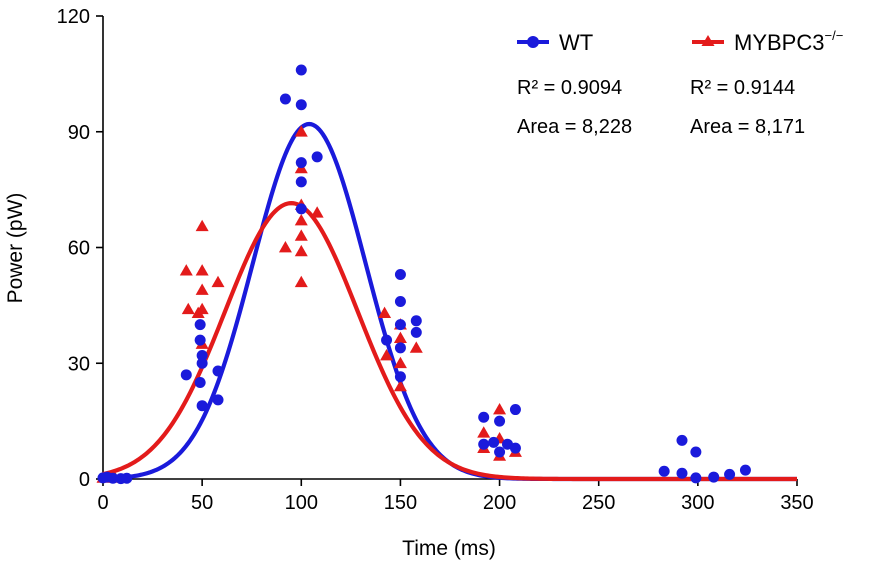 This screenshot has width=873, height=564. What do you see at coordinates (747, 127) in the screenshot?
I see `mybpc3-area-label: Area = 8,171` at bounding box center [747, 127].